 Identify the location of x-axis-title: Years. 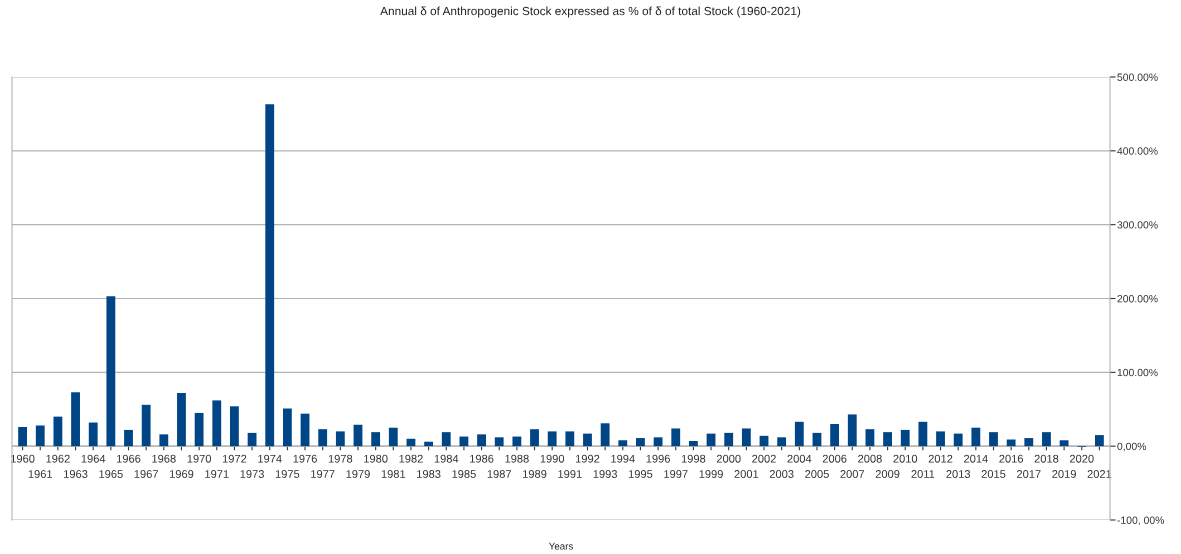
(560, 546).